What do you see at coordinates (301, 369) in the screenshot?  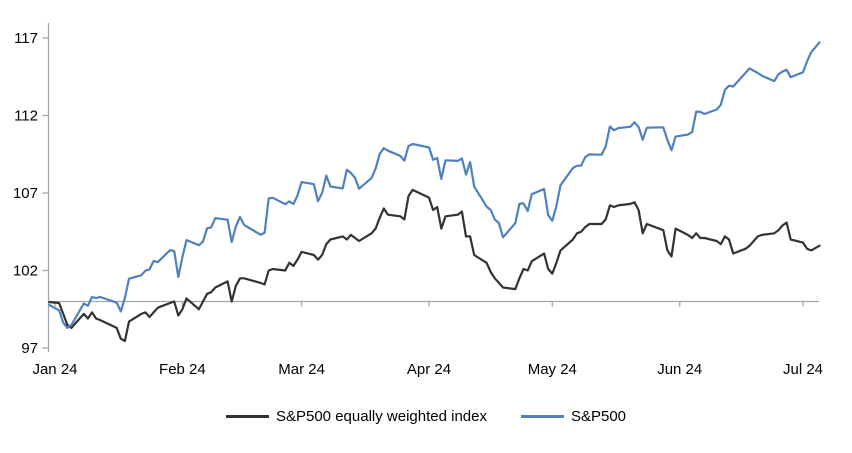 I see `x-tick-label: Mar 24` at bounding box center [301, 369].